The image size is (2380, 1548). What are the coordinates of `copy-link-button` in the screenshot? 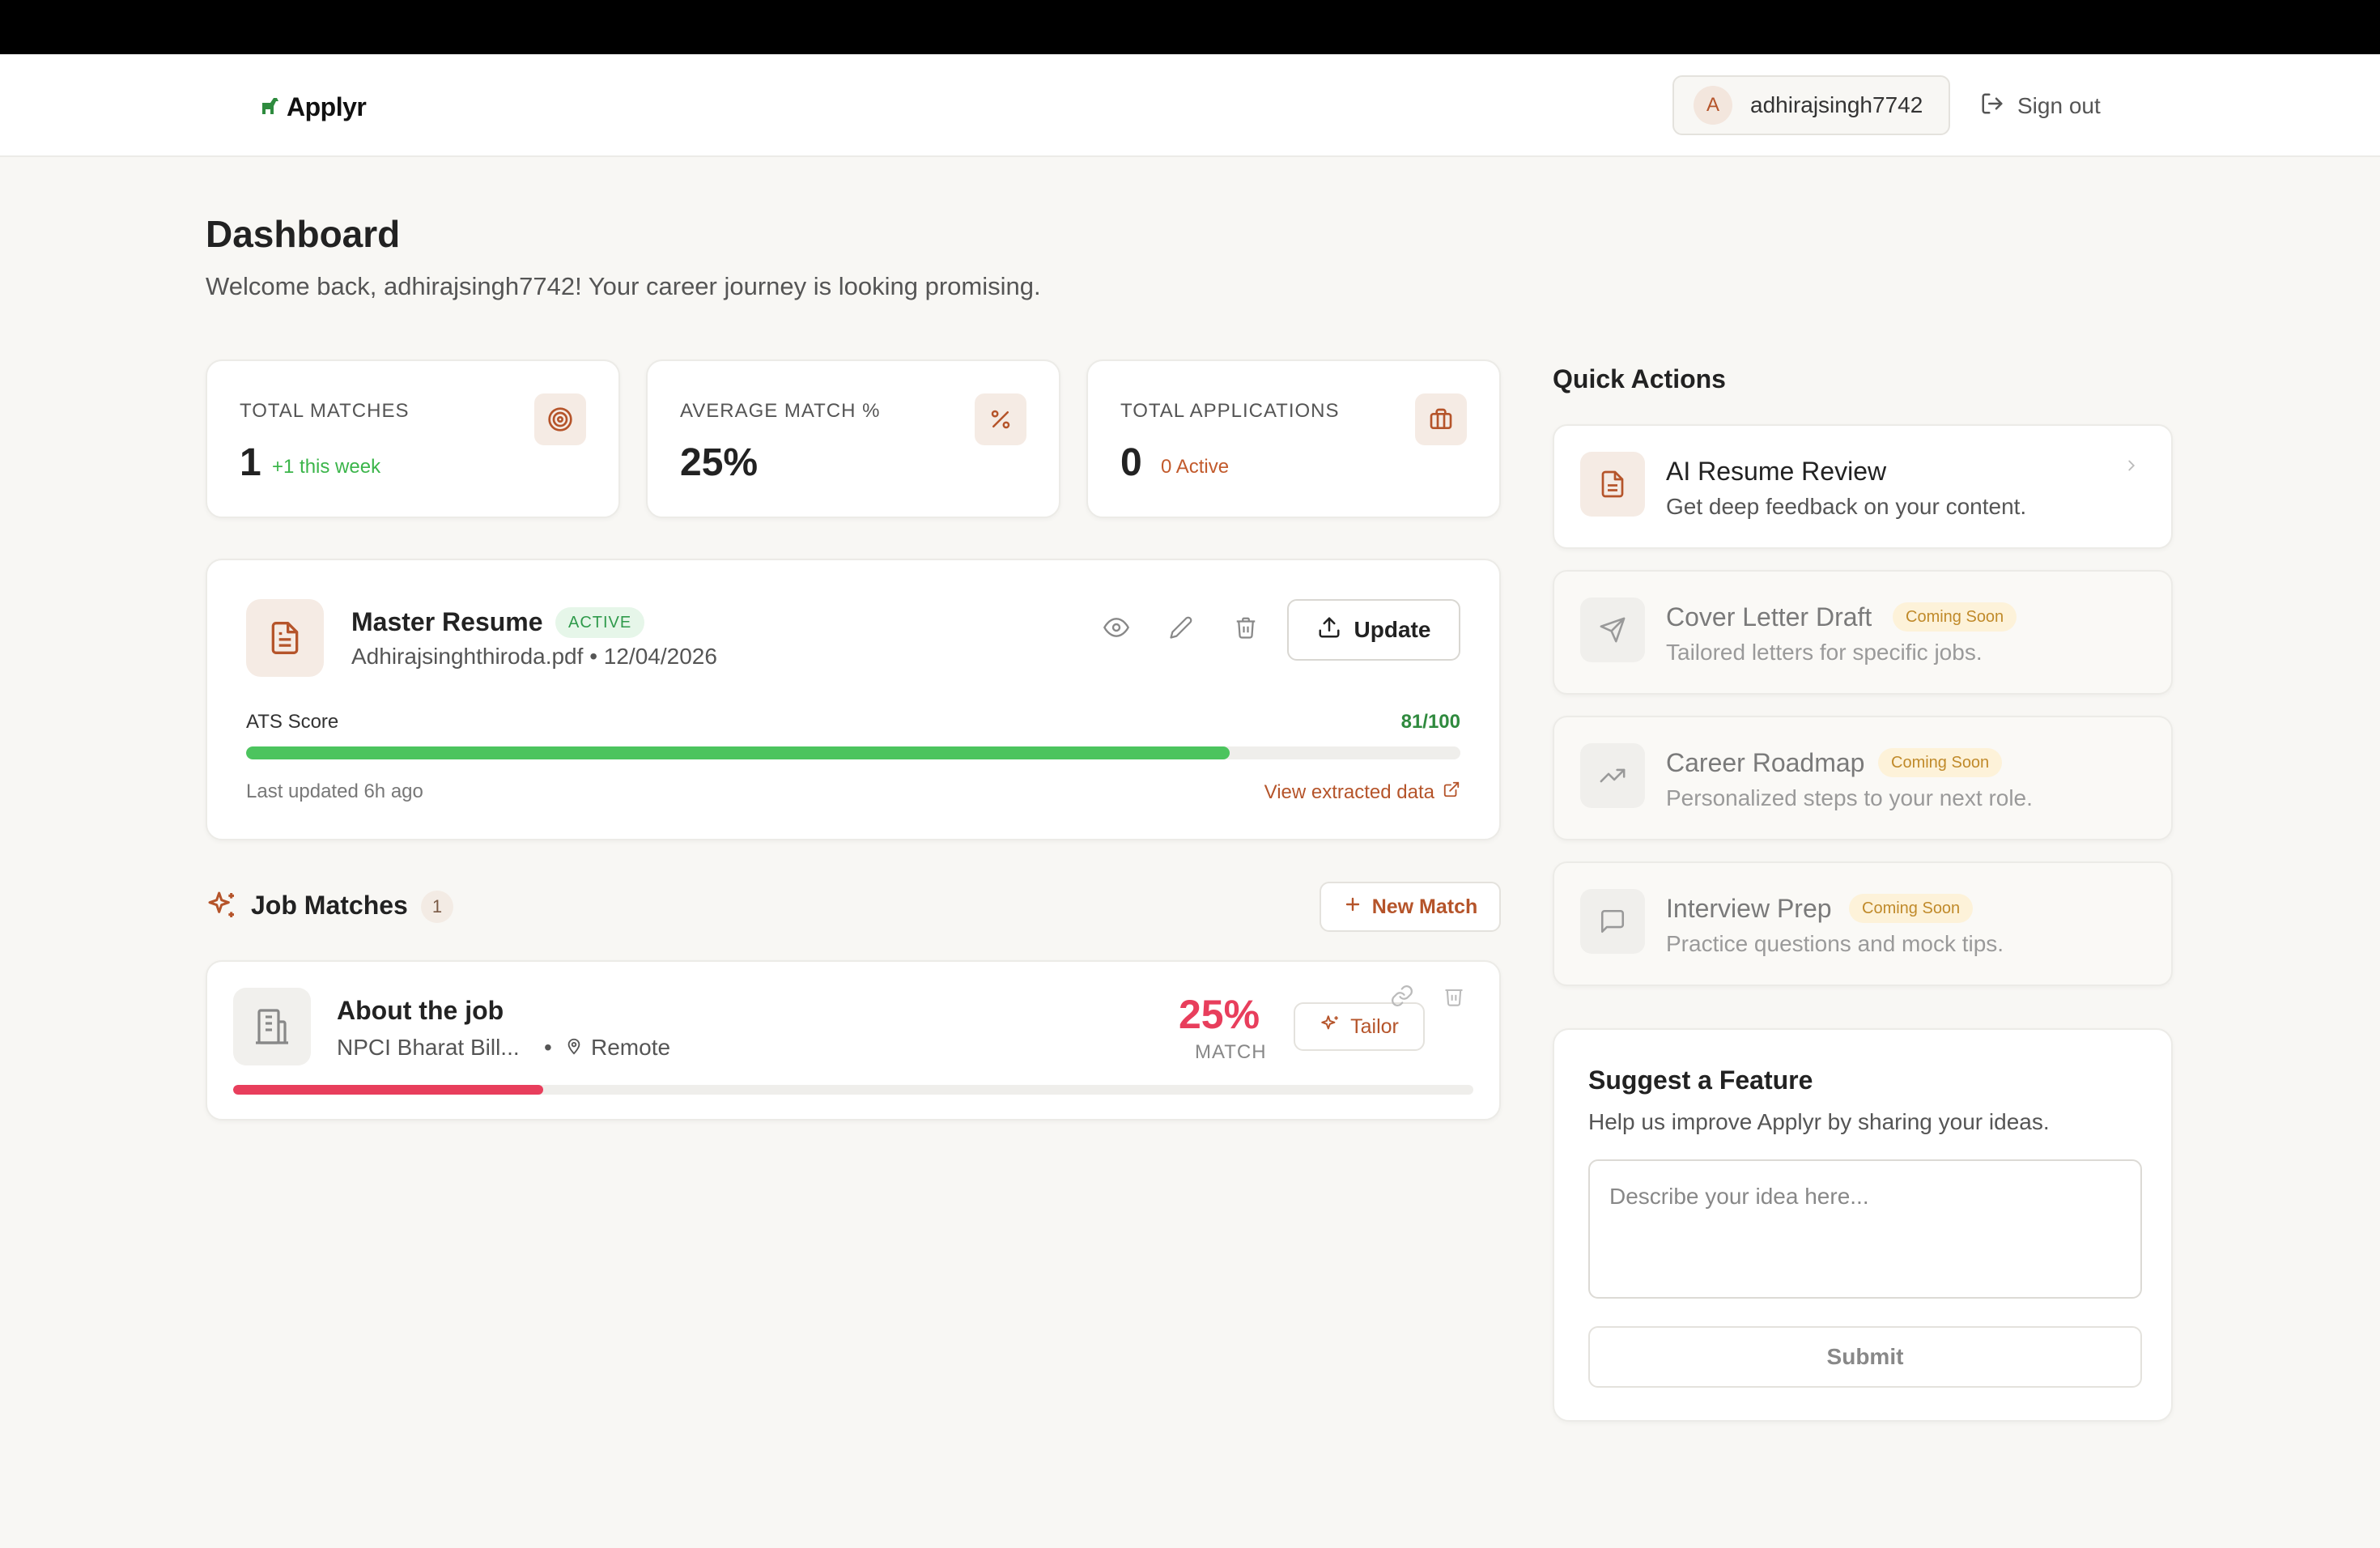 It's located at (1402, 997).